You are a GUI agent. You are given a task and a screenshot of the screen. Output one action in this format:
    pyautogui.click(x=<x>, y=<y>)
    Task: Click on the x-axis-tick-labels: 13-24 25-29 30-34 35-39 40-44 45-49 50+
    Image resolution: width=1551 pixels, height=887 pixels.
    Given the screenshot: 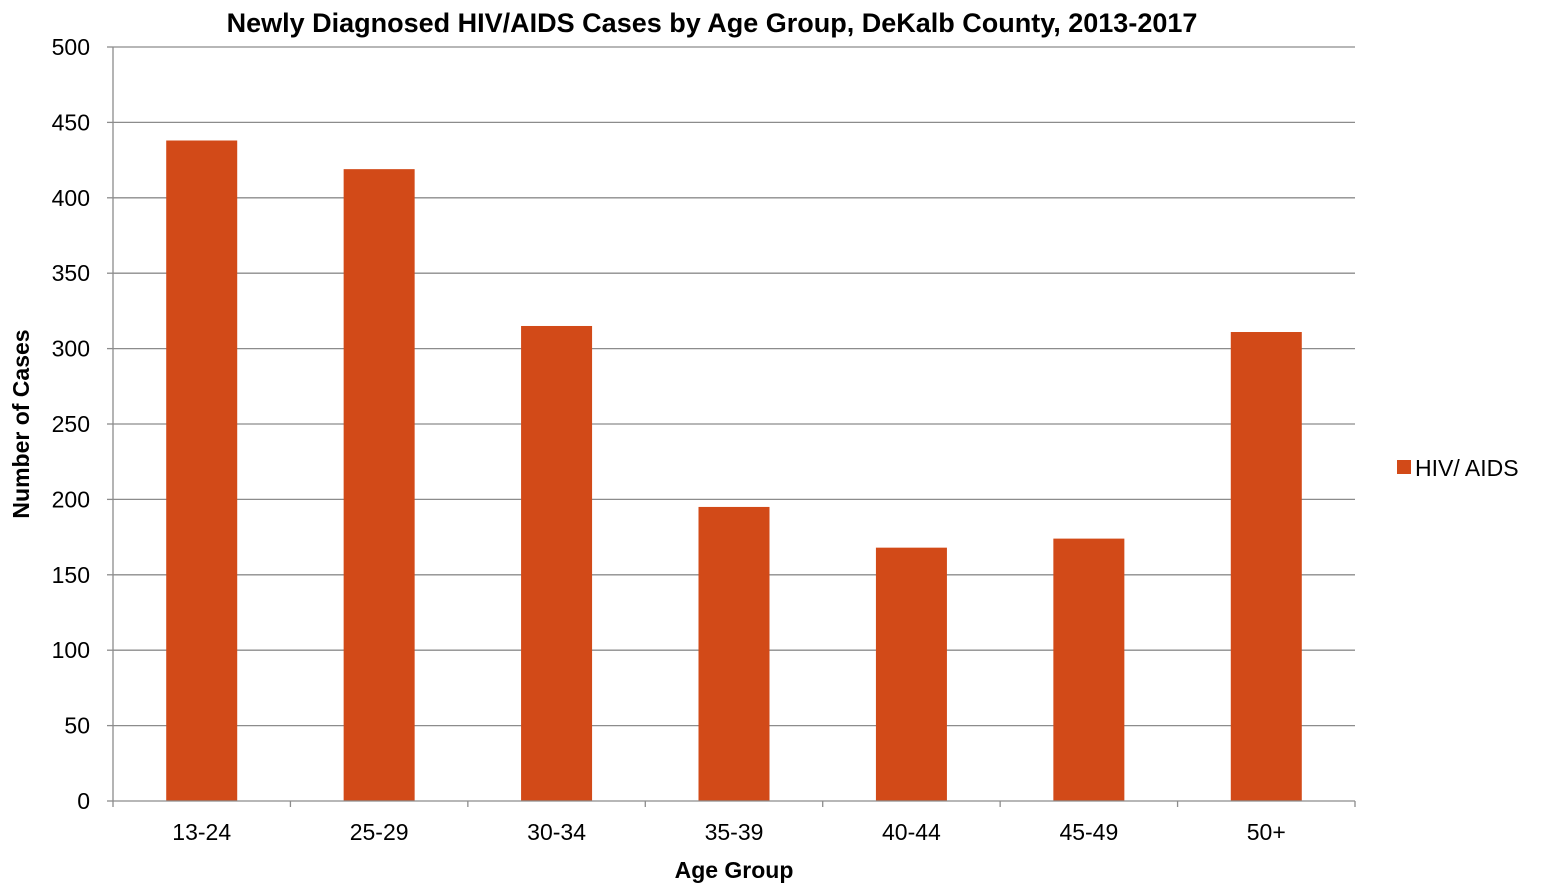 What is the action you would take?
    pyautogui.click(x=728, y=832)
    